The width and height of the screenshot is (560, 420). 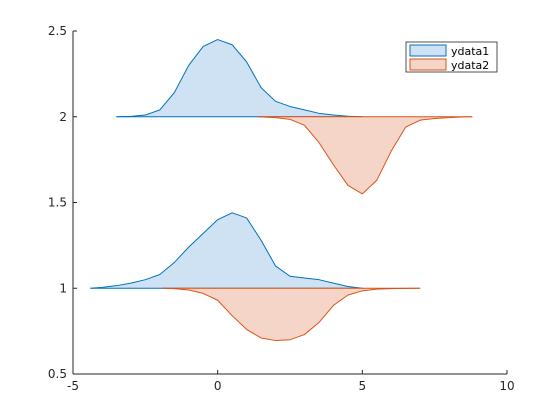 What do you see at coordinates (363, 386) in the screenshot?
I see `x-tick-label: 5` at bounding box center [363, 386].